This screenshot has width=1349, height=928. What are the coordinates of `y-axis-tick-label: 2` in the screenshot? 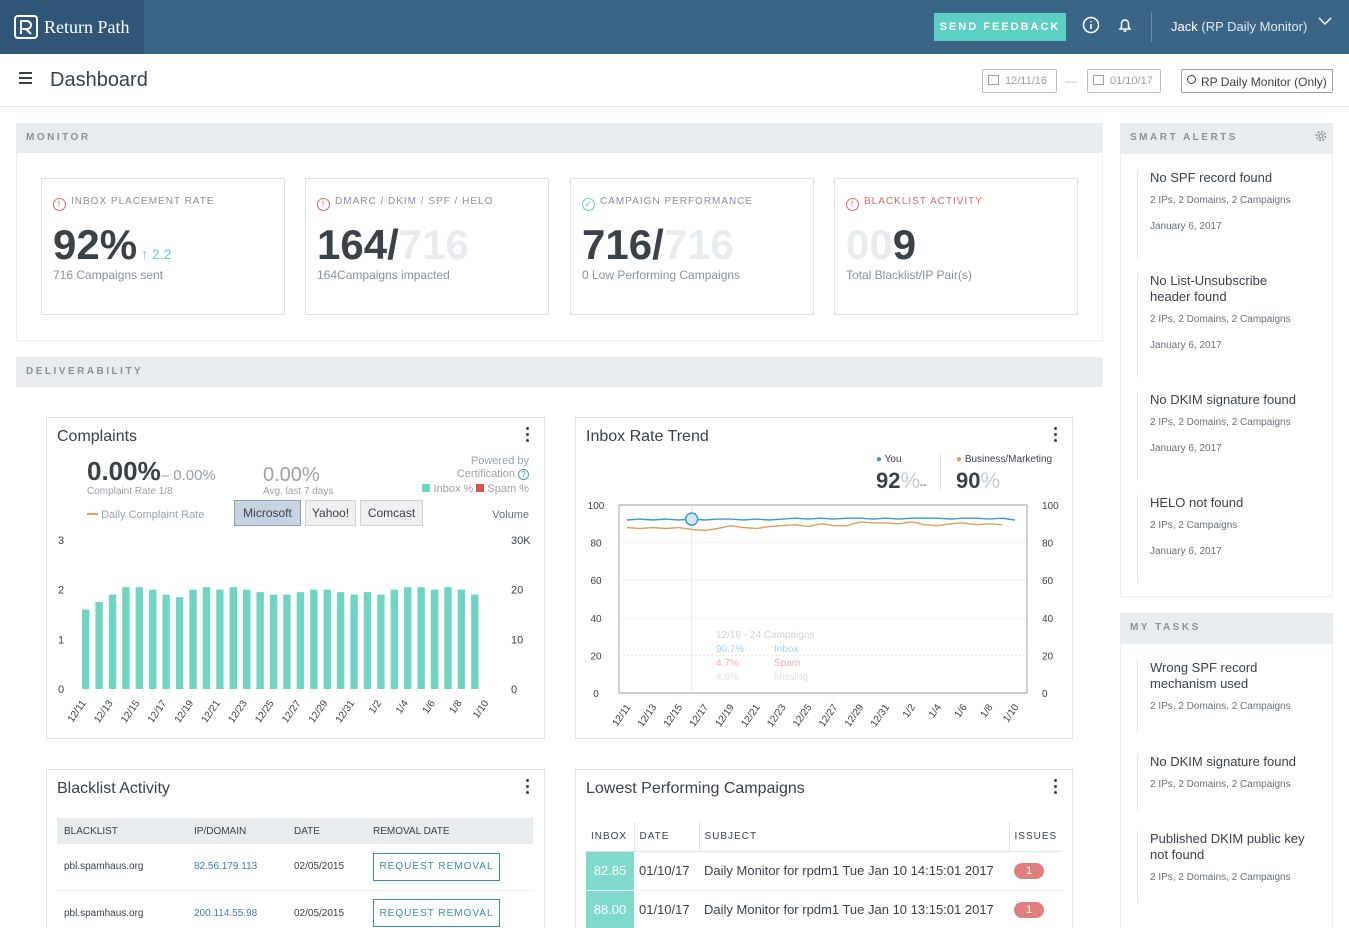 It's located at (61, 591).